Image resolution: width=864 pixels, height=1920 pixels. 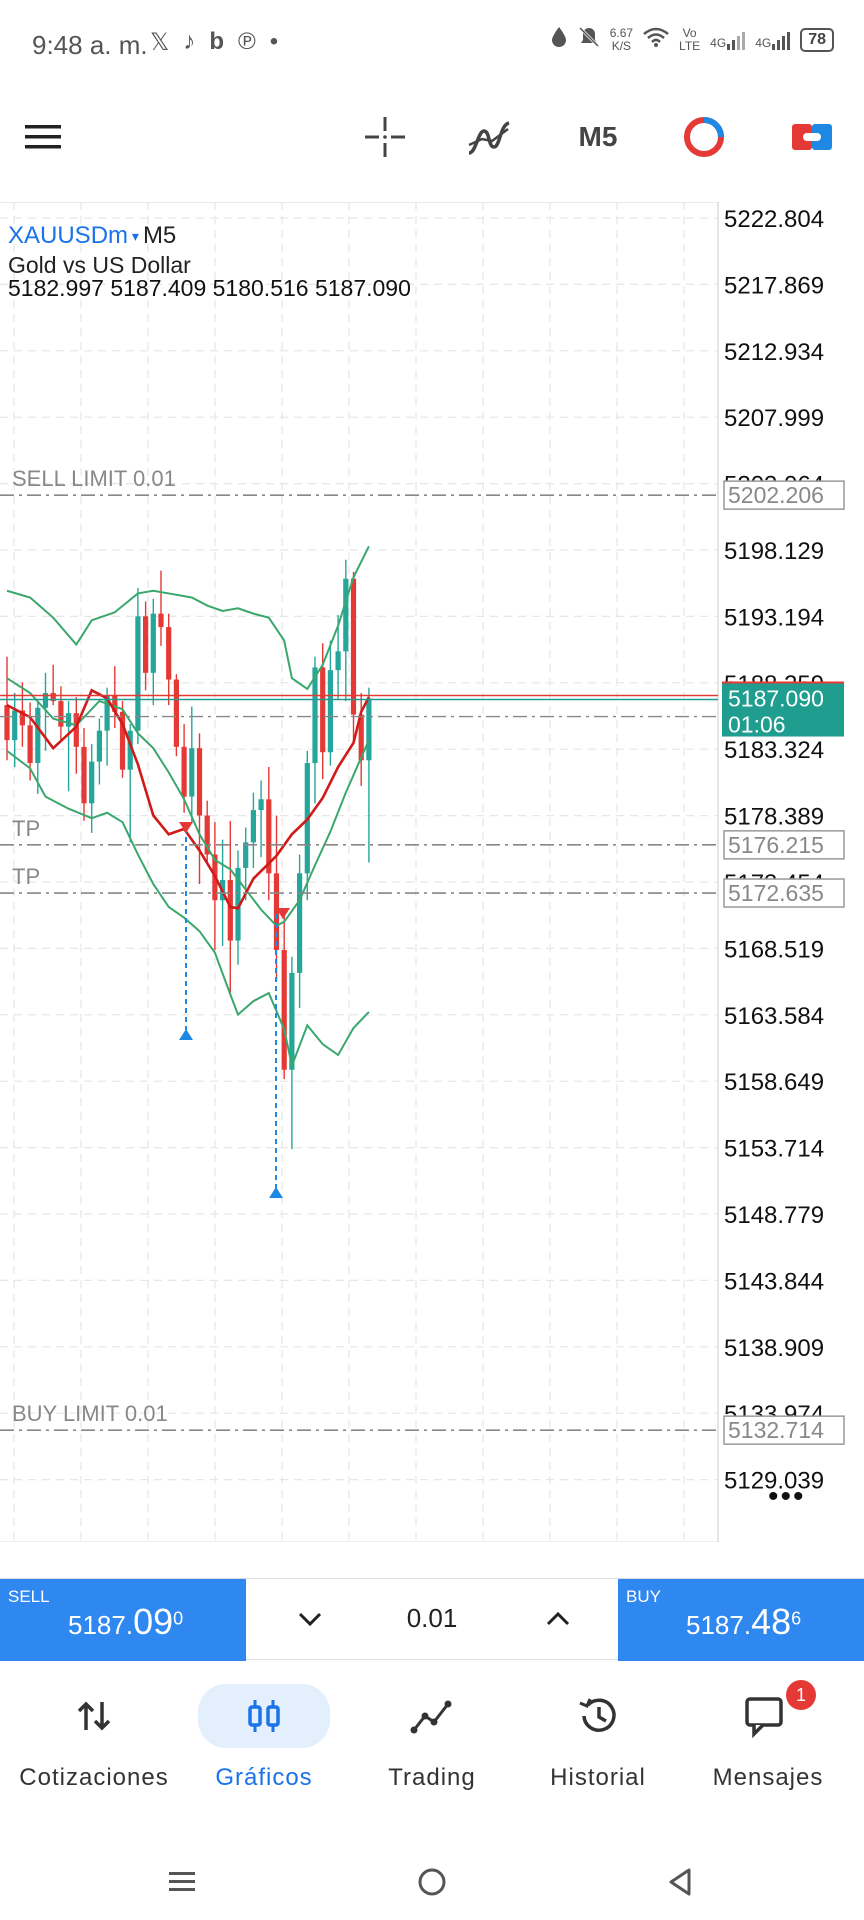 I want to click on nav-trading: Trading, so click(x=432, y=1740).